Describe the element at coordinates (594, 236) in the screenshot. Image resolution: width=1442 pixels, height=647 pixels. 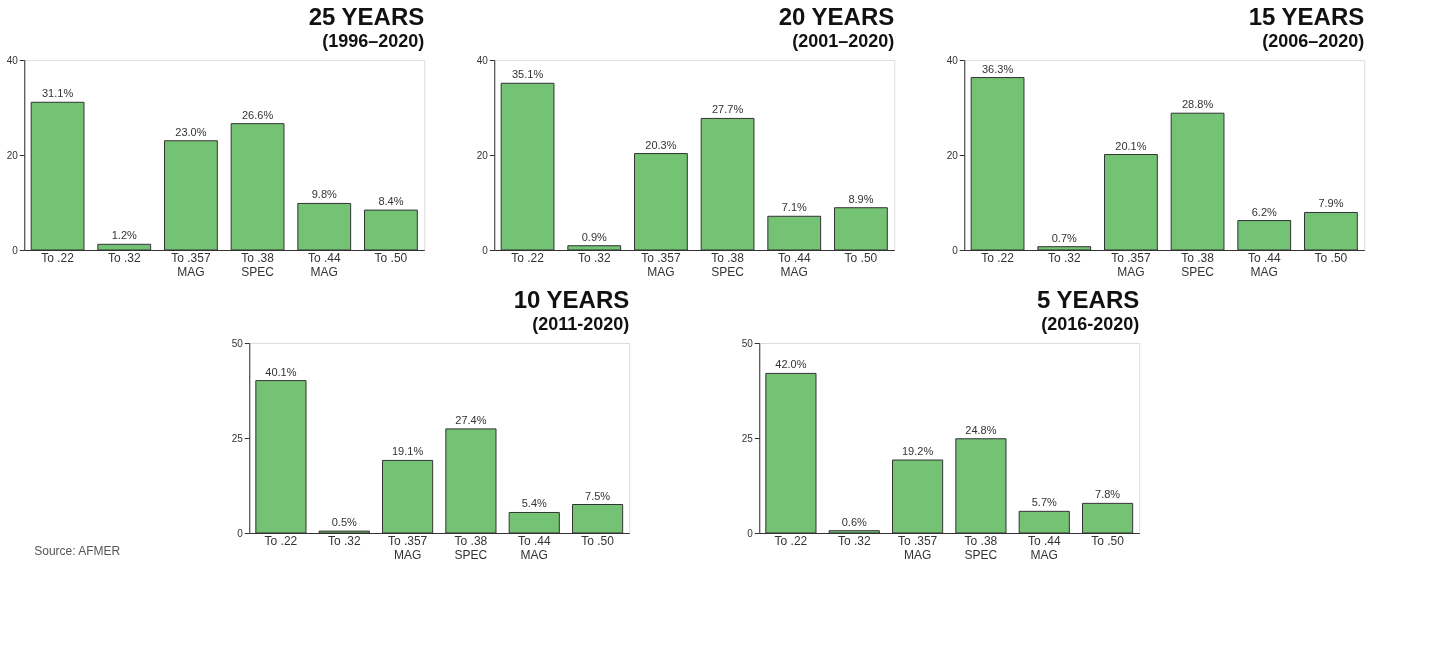
I see `data-label: 0.9%` at that location.